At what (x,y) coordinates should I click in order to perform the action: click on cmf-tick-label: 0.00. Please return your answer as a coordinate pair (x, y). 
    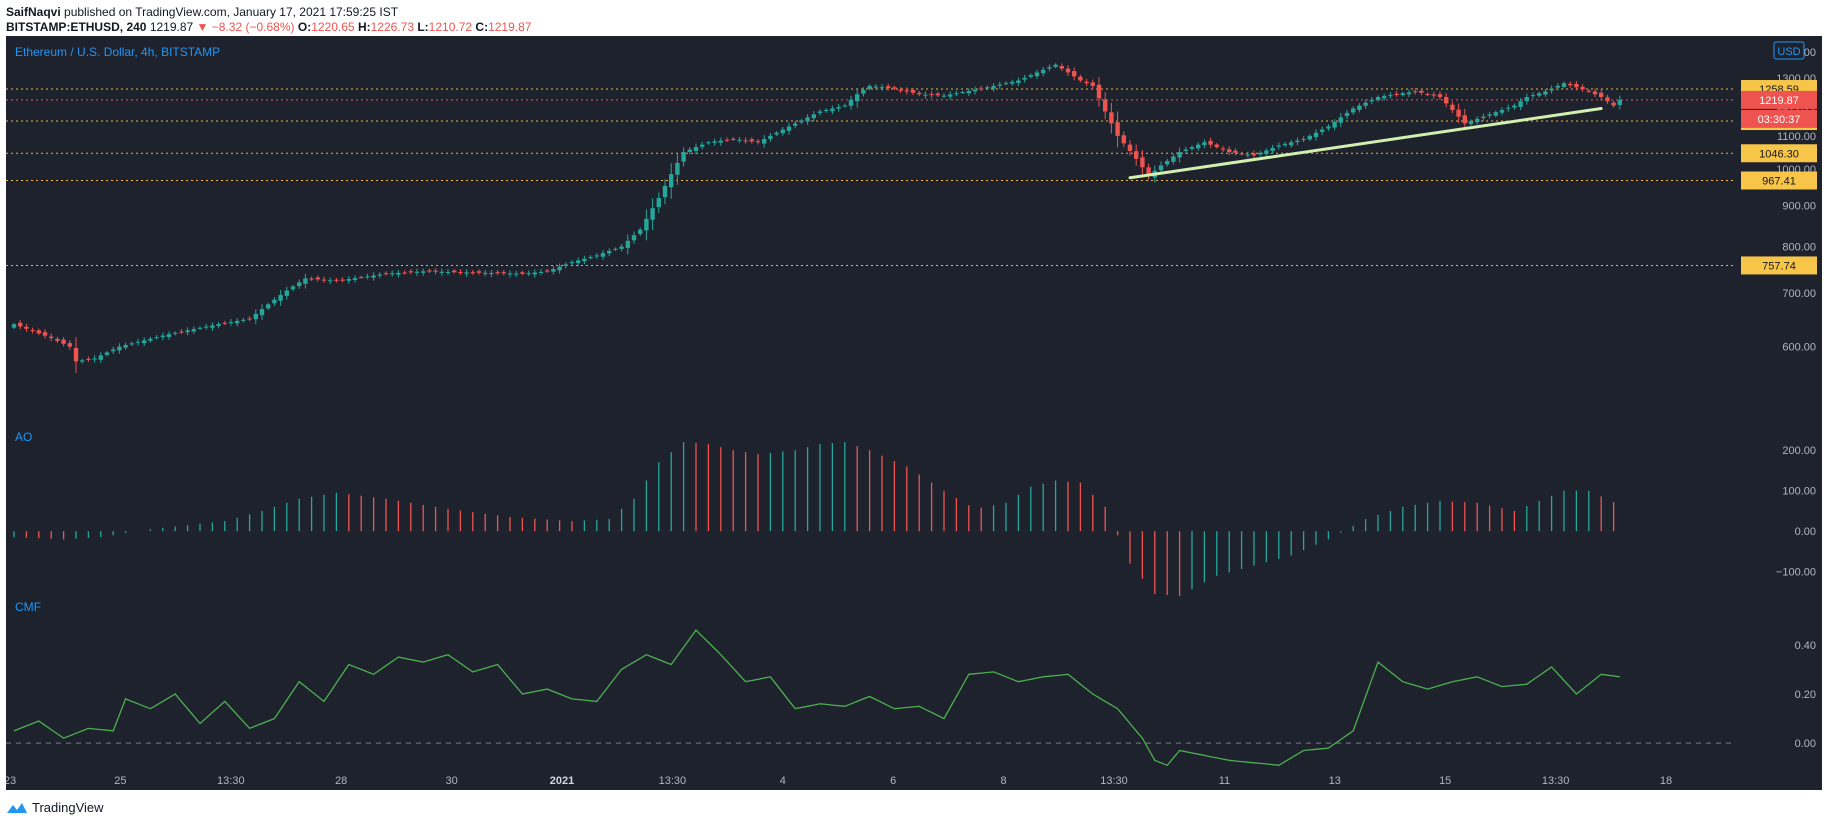
    Looking at the image, I should click on (1805, 744).